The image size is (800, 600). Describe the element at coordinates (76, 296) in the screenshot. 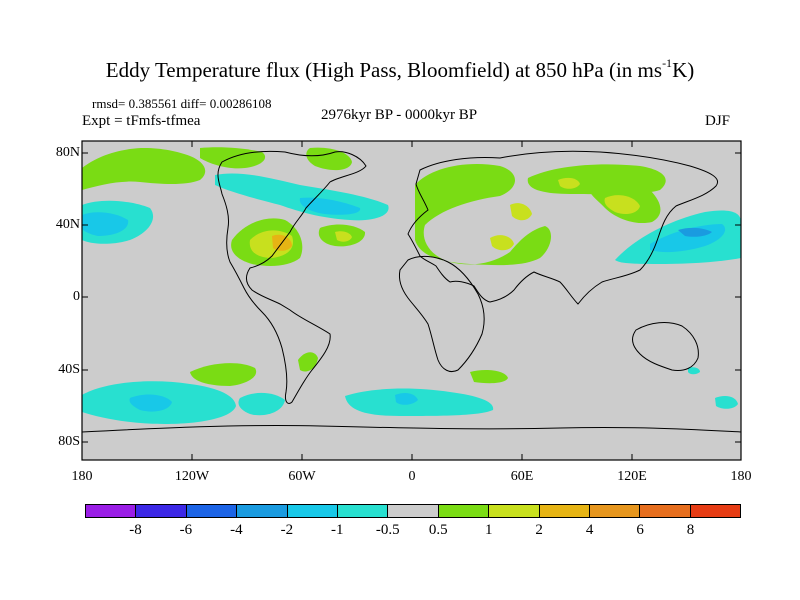

I see `lat-label-0: 0` at that location.